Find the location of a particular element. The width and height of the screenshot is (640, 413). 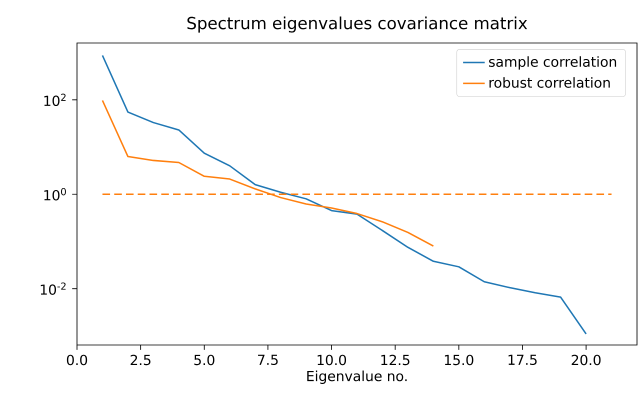

x-tick-label: 17.5 is located at coordinates (522, 360).